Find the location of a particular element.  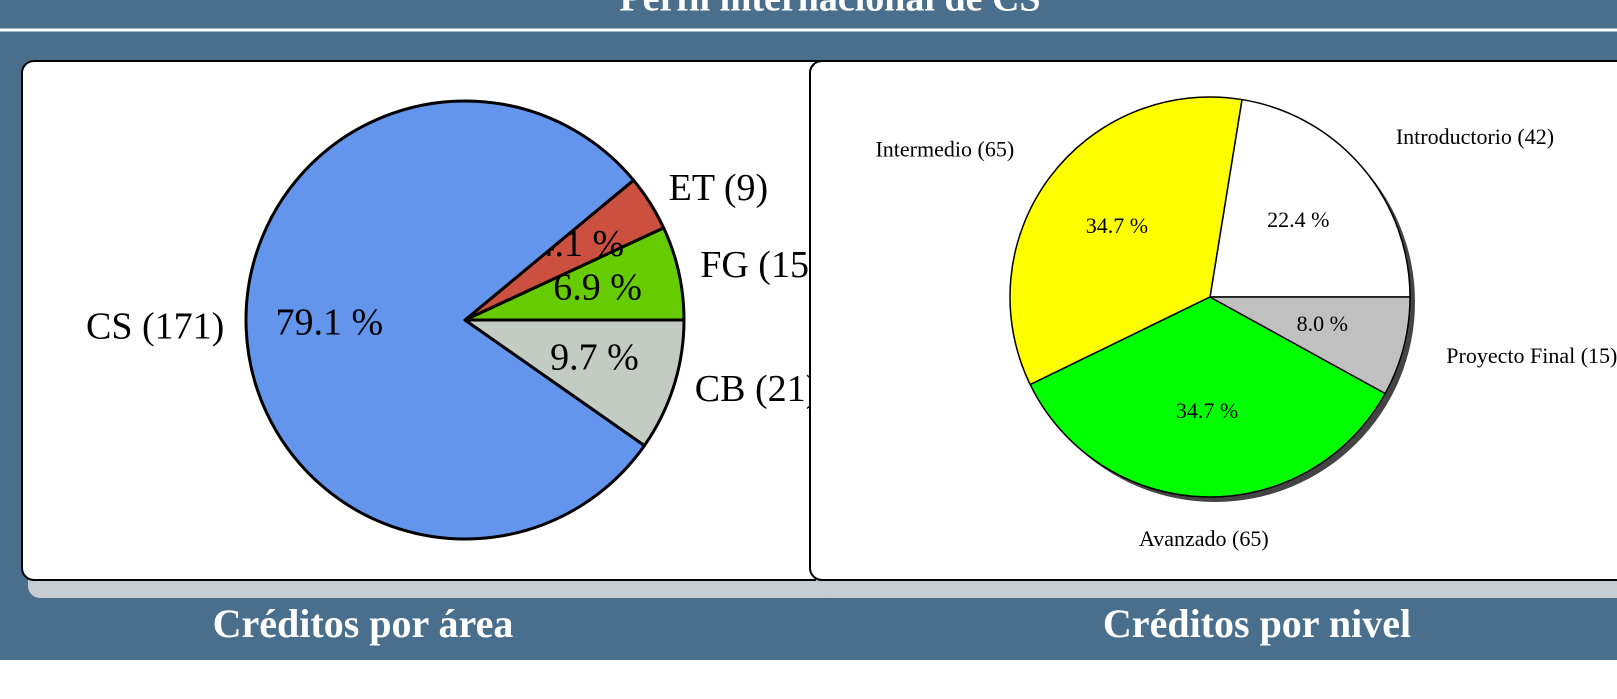

value-label: 9.7 % is located at coordinates (594, 358).